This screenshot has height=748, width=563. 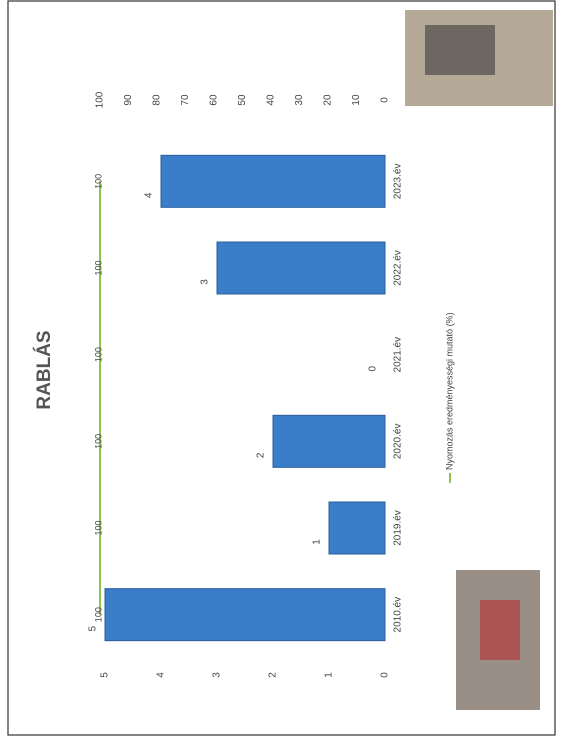 I want to click on y2-tick-label: 20, so click(x=328, y=100).